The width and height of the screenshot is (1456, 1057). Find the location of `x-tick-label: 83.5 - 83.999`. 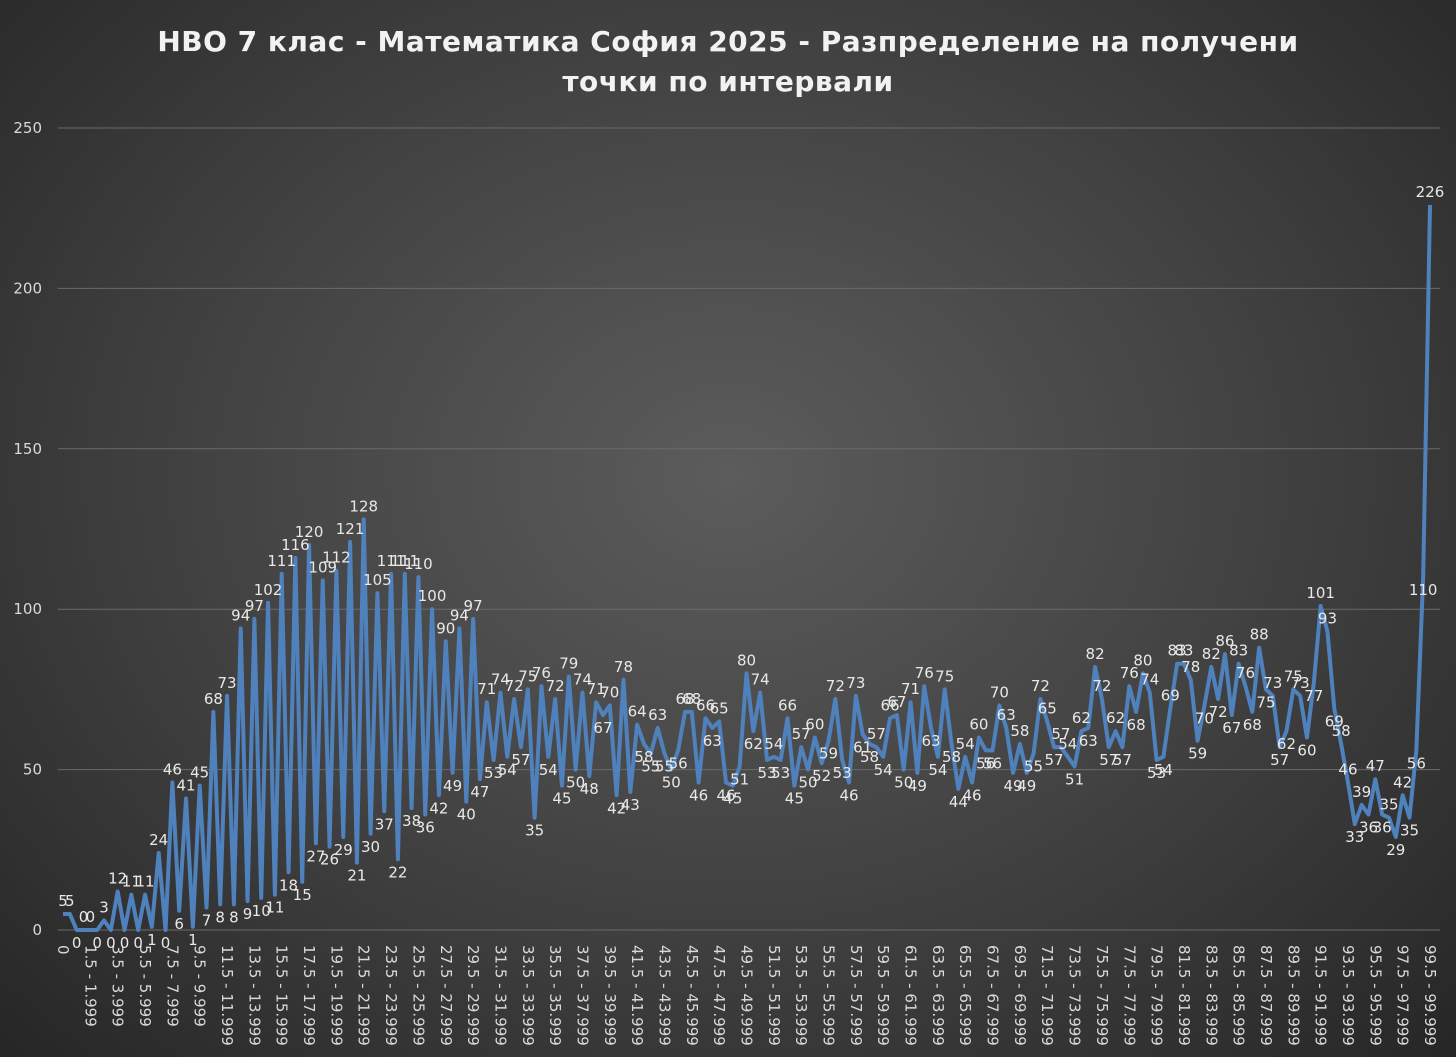

x-tick-label: 83.5 - 83.999 is located at coordinates (1211, 995).